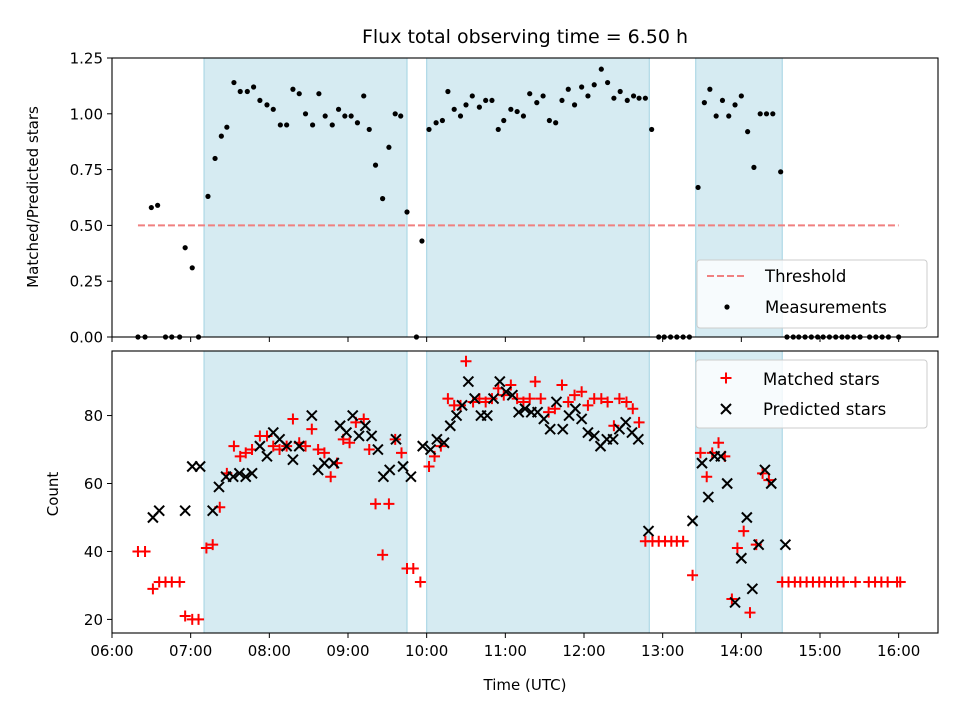  Describe the element at coordinates (819, 651) in the screenshot. I see `x-tick-label: 15:00` at that location.